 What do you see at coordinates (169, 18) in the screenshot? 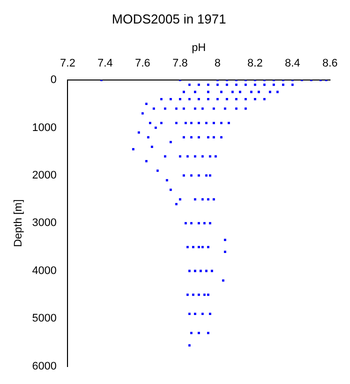
I see `chart-title: MODS2005 in 1971` at bounding box center [169, 18].